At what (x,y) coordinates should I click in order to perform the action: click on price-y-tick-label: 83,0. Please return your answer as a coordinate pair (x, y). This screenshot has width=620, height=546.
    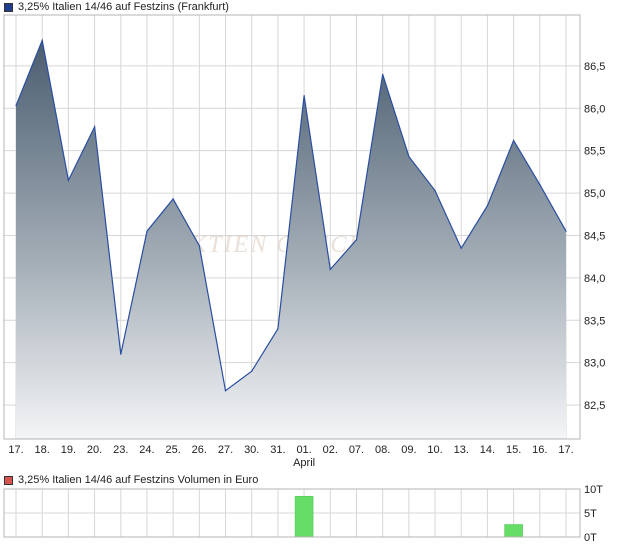
    Looking at the image, I should click on (594, 364).